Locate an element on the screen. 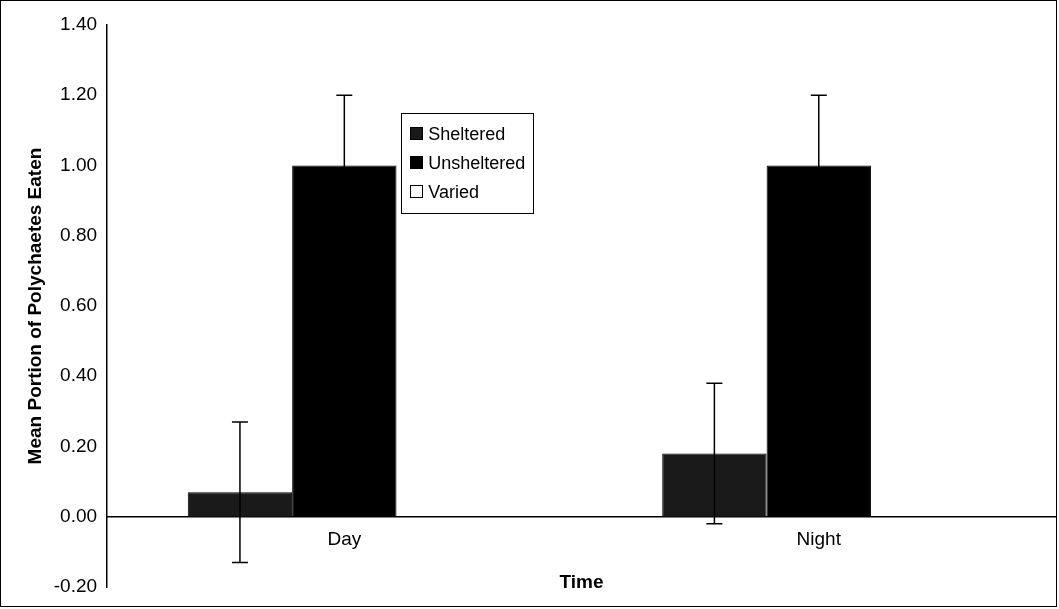 This screenshot has height=609, width=1059. y-tick-label: 0.80 is located at coordinates (79, 234).